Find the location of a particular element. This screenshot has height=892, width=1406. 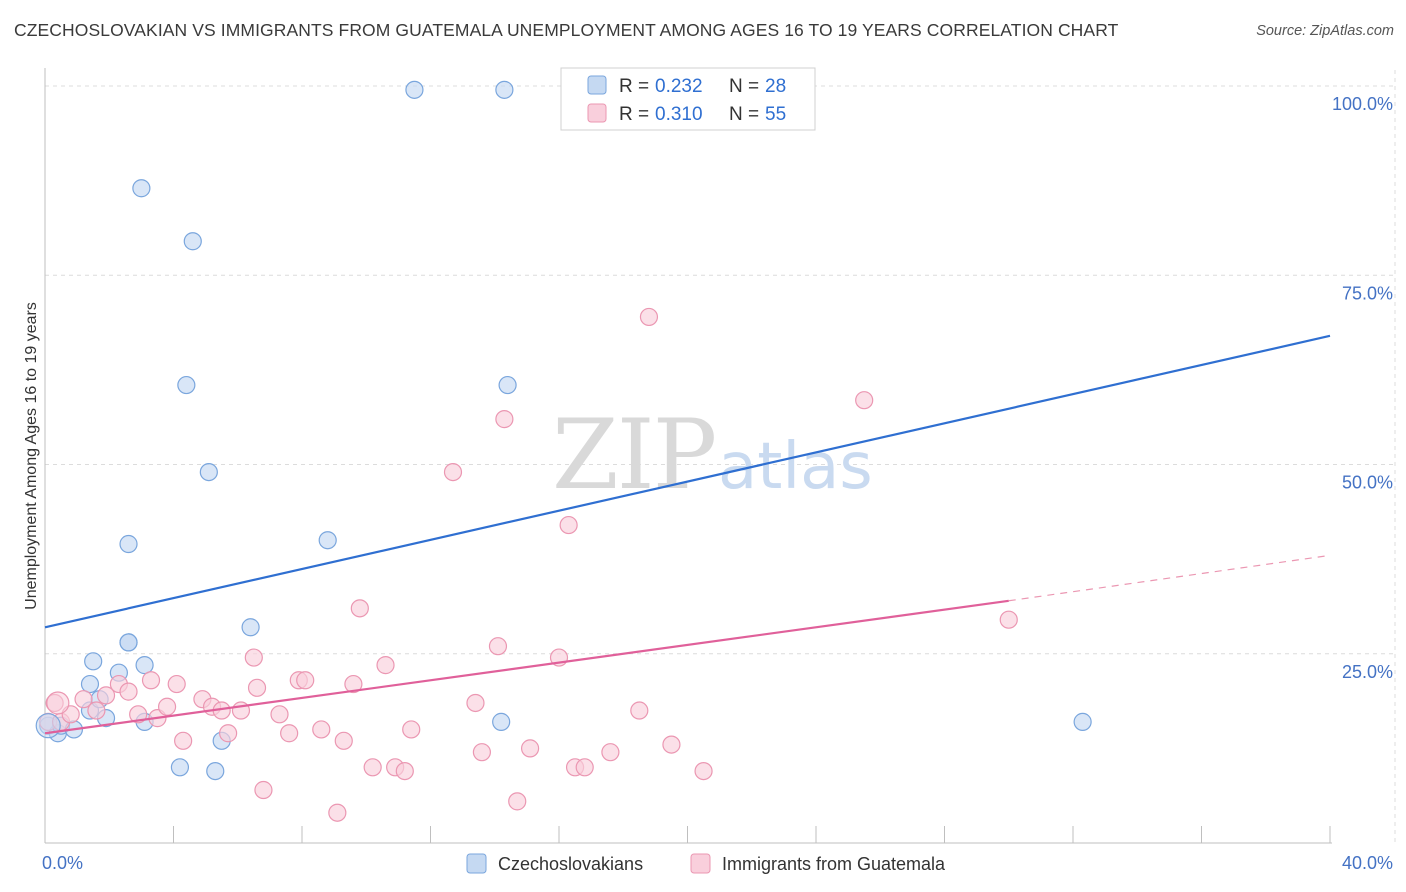

series-legend-swatch-guatemala is located at coordinates (700, 863).